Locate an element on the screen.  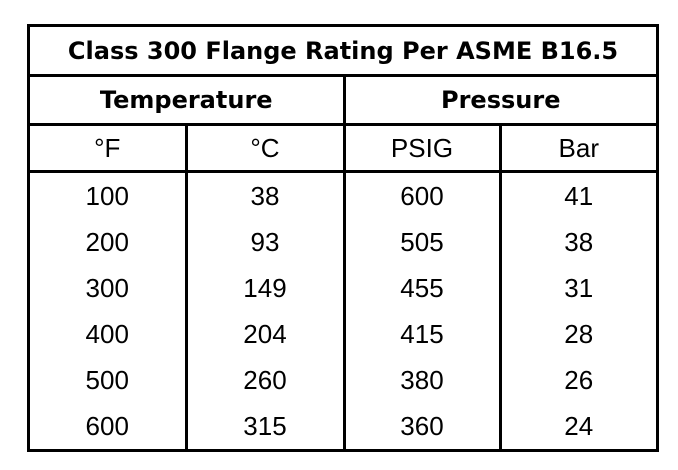
unit-psig: PSIG is located at coordinates (421, 148).